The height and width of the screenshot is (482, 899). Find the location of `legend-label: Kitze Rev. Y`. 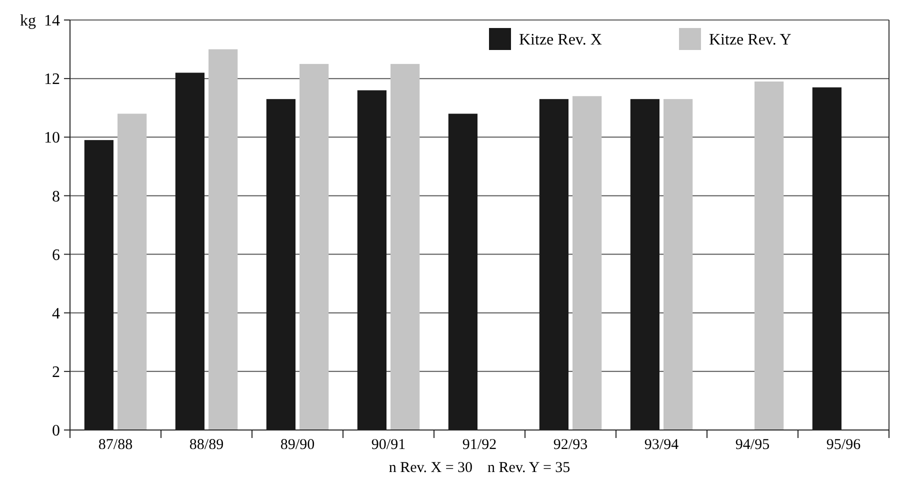

legend-label: Kitze Rev. Y is located at coordinates (750, 40).